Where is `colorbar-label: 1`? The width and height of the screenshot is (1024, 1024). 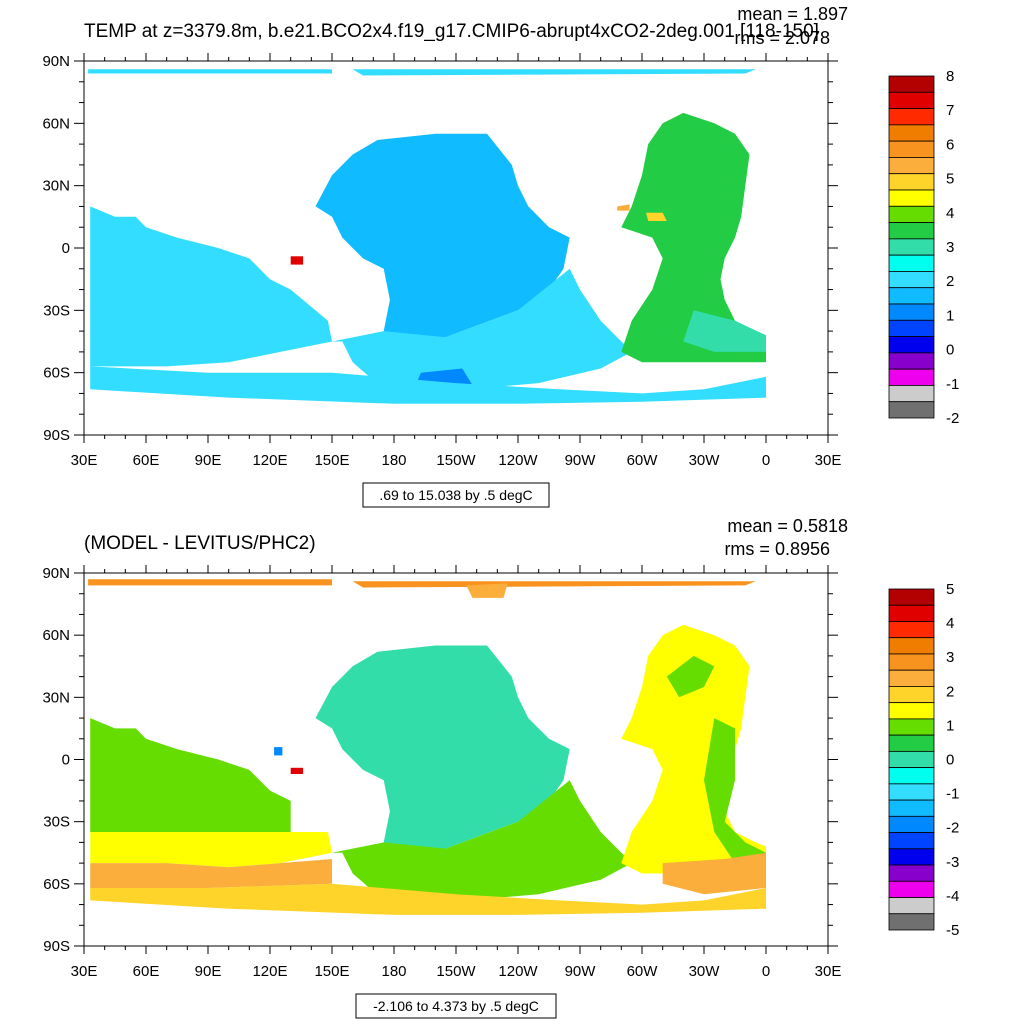 colorbar-label: 1 is located at coordinates (950, 725).